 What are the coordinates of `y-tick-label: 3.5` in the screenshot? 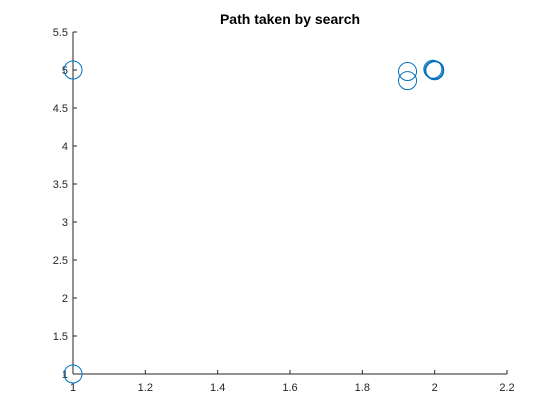 It's located at (60, 185).